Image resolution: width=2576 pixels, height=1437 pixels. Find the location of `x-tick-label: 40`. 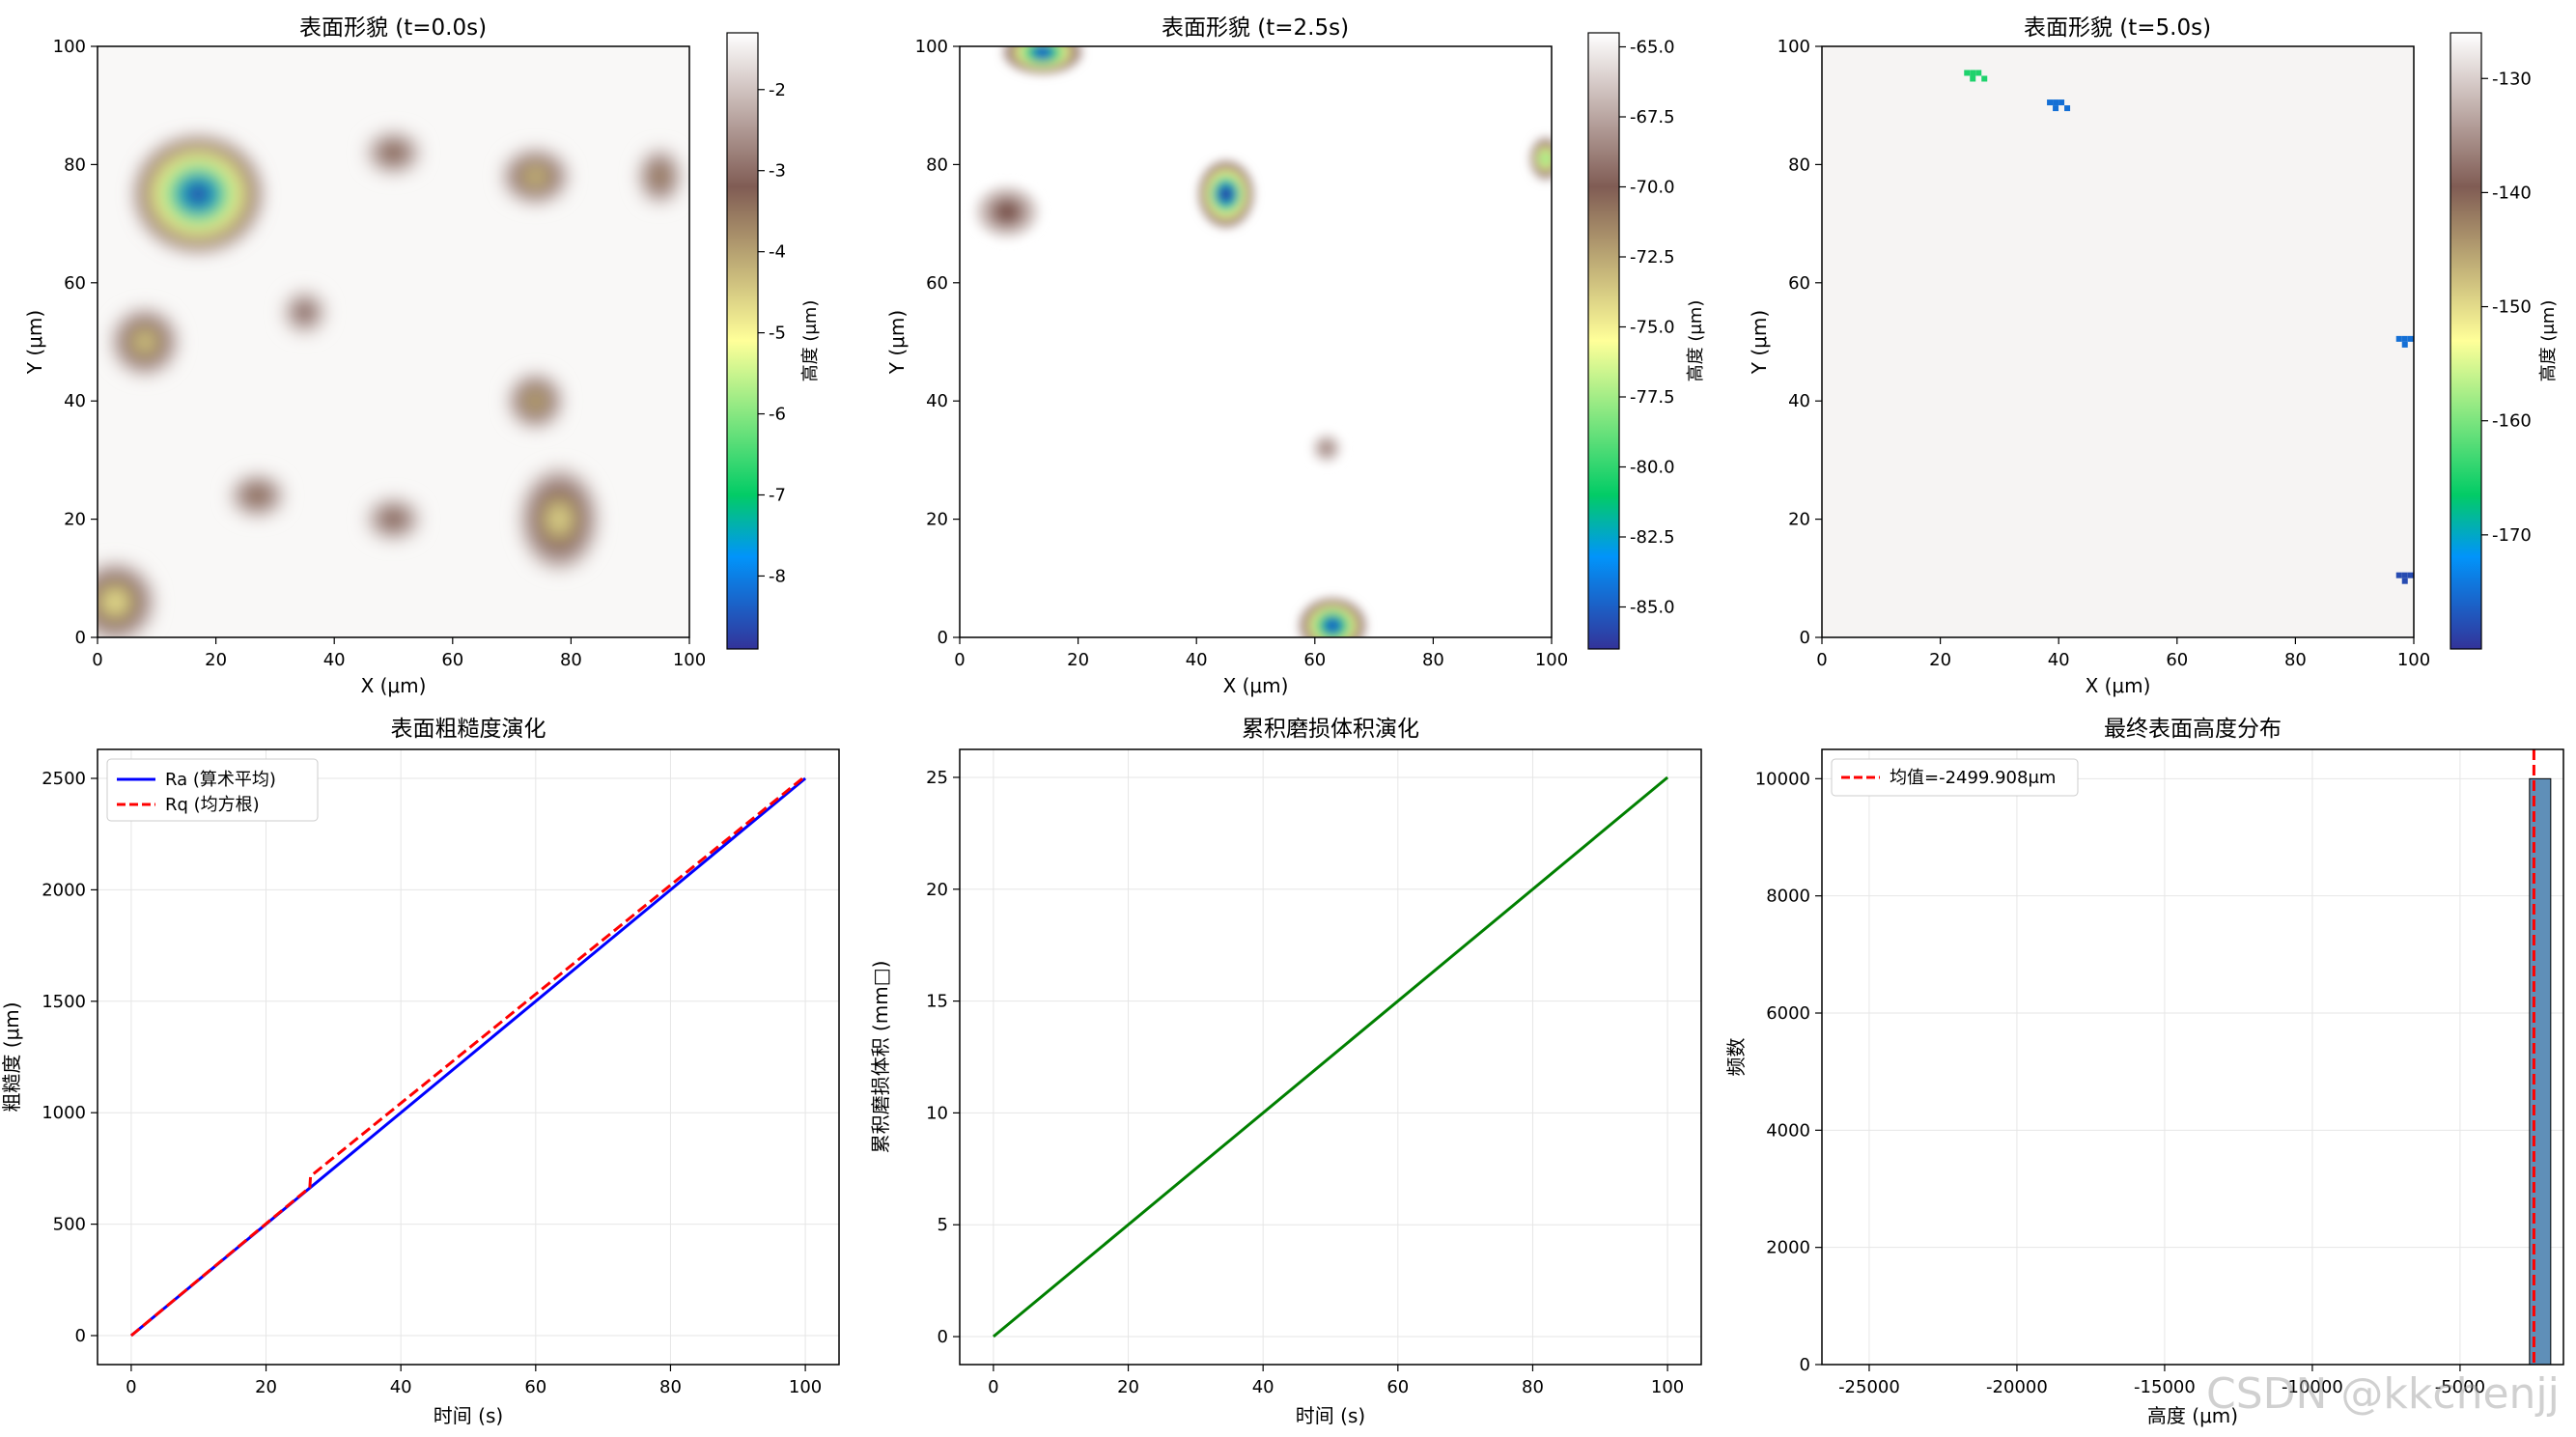

x-tick-label: 40 is located at coordinates (2059, 660).